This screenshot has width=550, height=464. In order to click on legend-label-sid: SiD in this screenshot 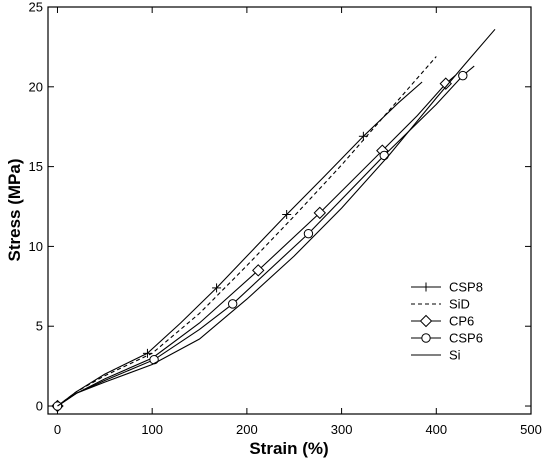, I will do `click(459, 304)`.